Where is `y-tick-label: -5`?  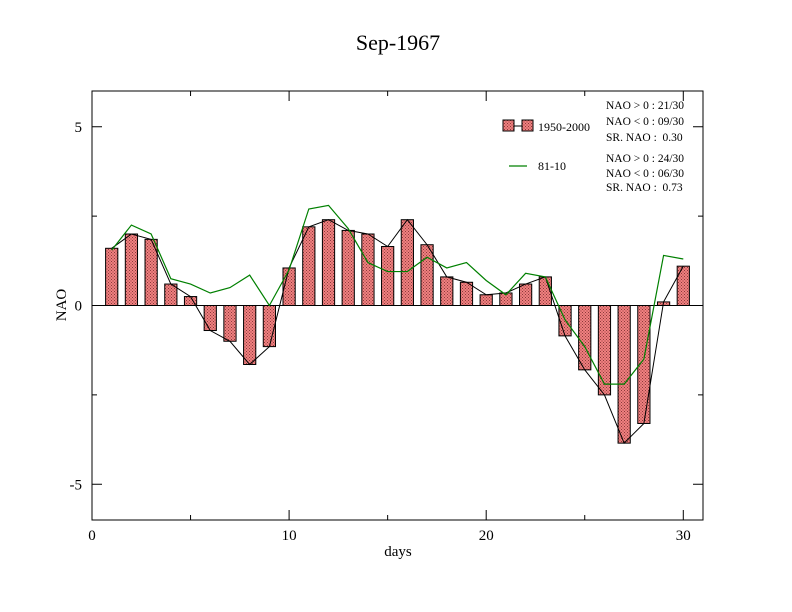 y-tick-label: -5 is located at coordinates (76, 485).